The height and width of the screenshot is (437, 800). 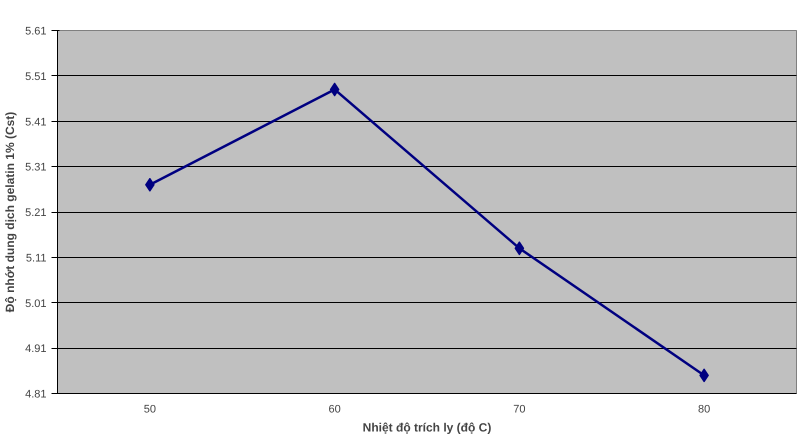 What do you see at coordinates (36, 258) in the screenshot?
I see `y-tick-label: 5.11` at bounding box center [36, 258].